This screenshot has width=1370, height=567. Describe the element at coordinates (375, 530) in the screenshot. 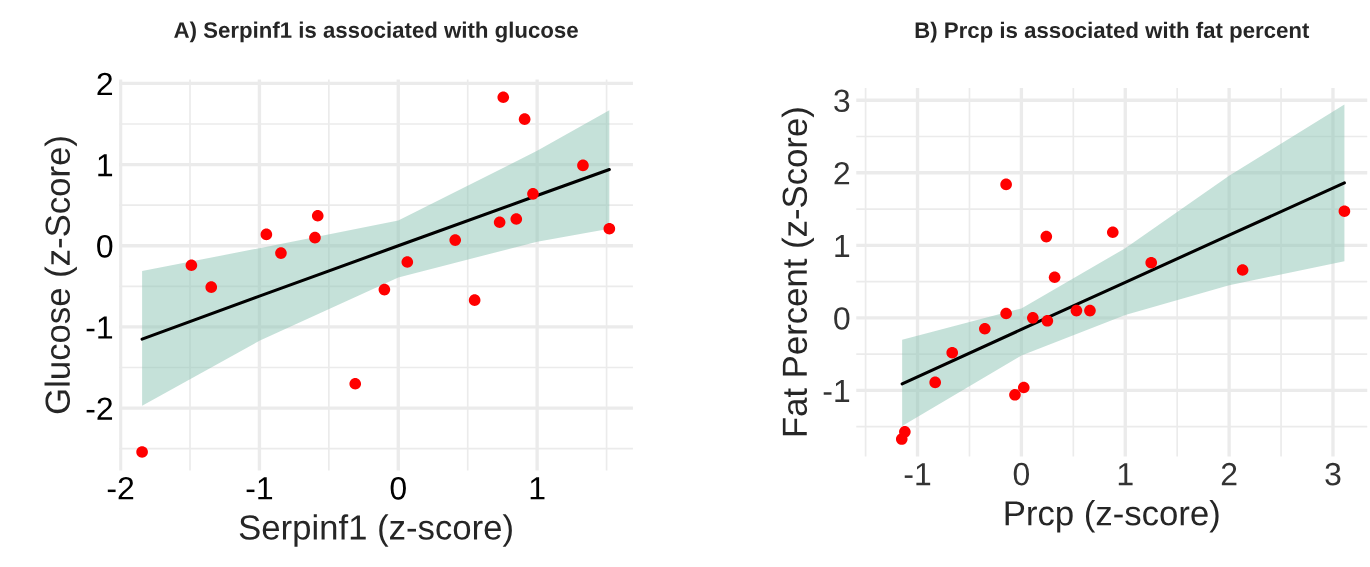

I see `x-axis-title: Serpinf1 (z-score)` at that location.